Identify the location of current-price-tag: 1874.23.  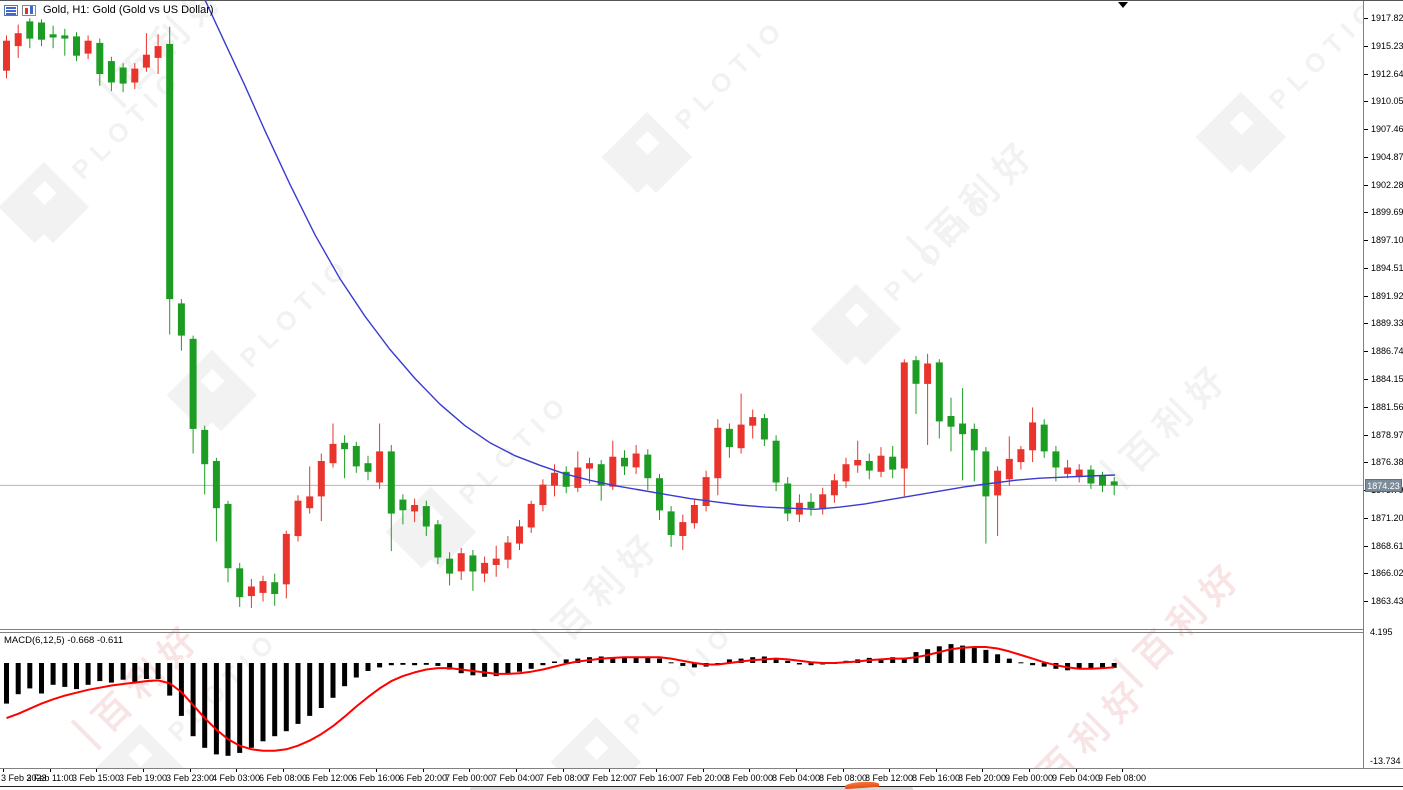
(1383, 485).